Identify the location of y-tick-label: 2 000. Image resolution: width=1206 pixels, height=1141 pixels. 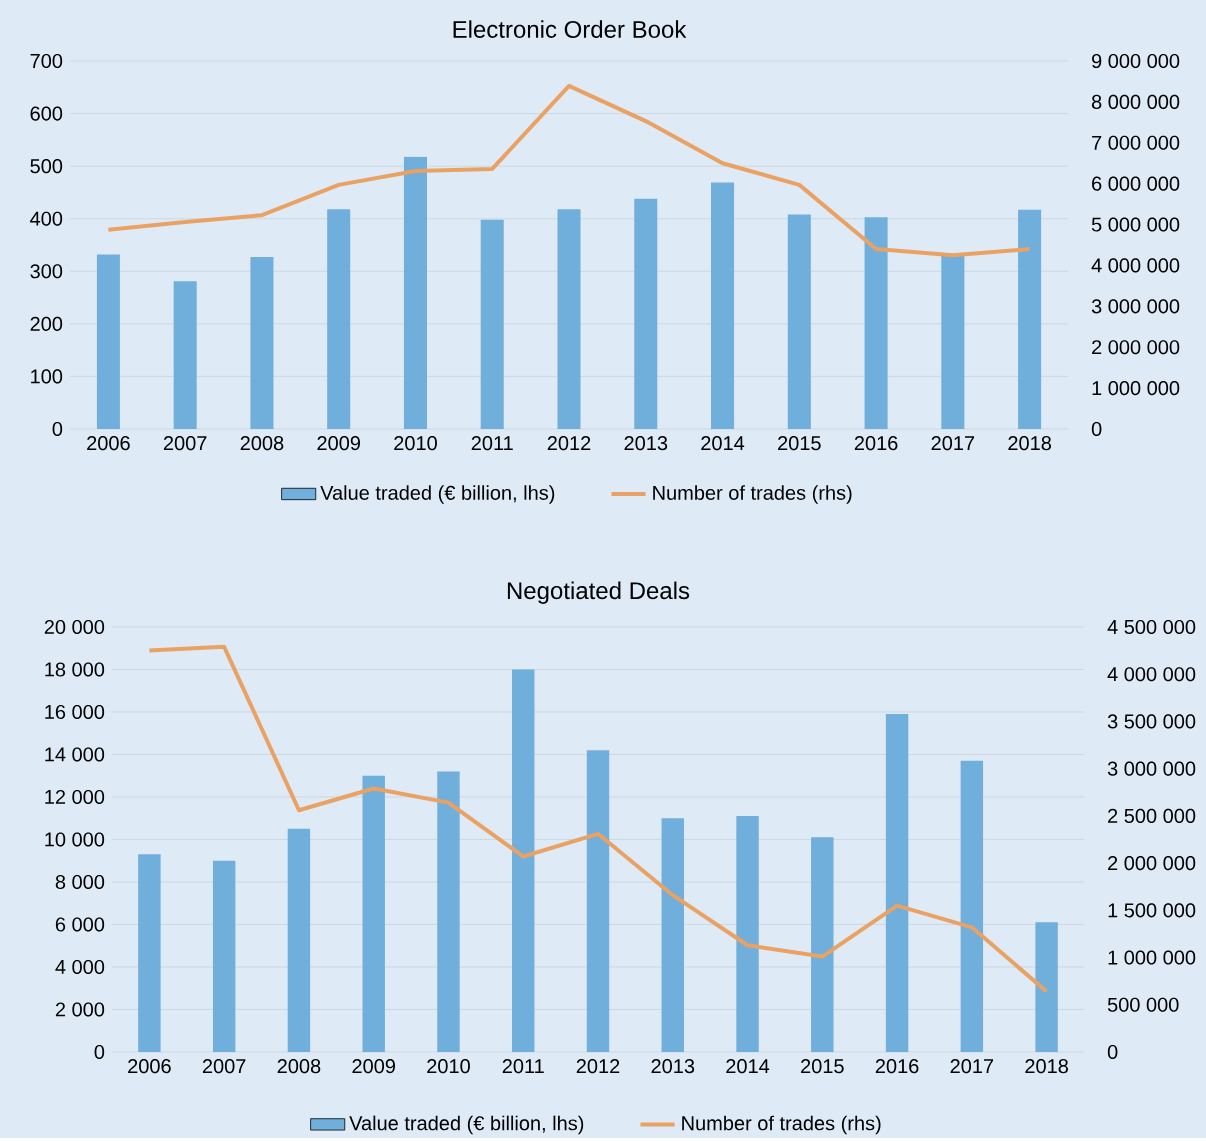
(80, 1009).